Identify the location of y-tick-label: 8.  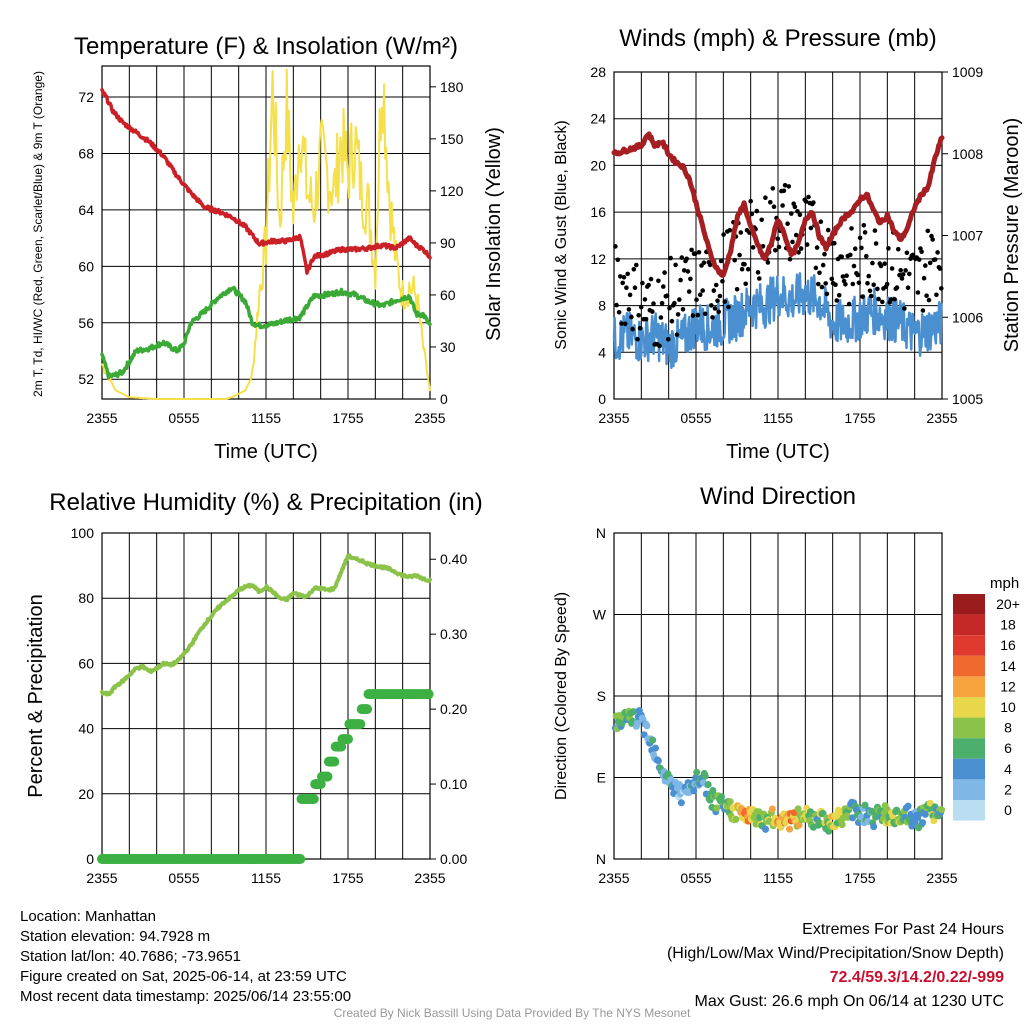
(602, 306).